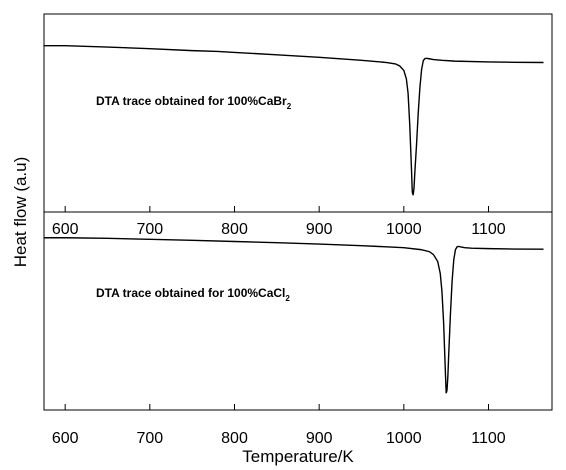 The image size is (566, 470). Describe the element at coordinates (404, 229) in the screenshot. I see `top-x-tick-label-1000: 1000` at that location.